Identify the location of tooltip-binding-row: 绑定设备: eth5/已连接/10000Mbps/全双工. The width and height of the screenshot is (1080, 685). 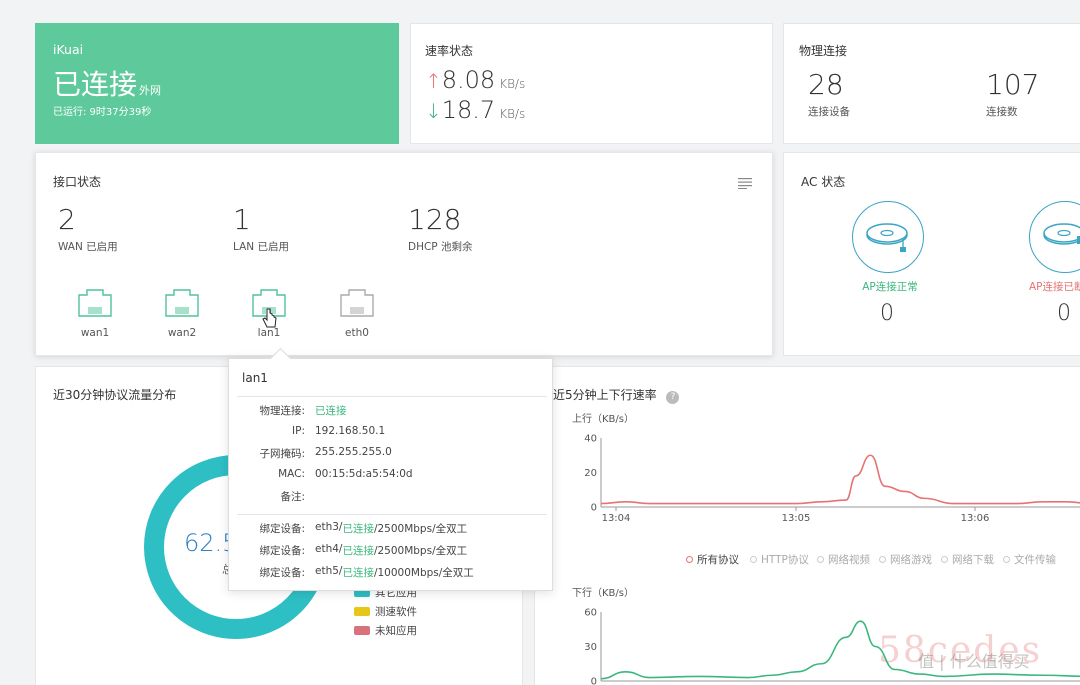
(351, 572).